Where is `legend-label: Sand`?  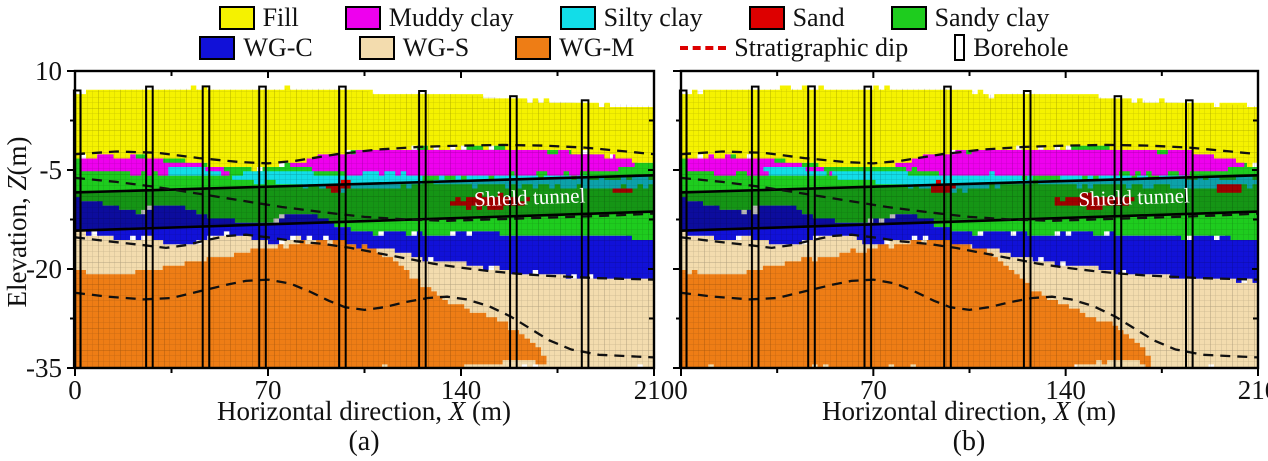 legend-label: Sand is located at coordinates (818, 17).